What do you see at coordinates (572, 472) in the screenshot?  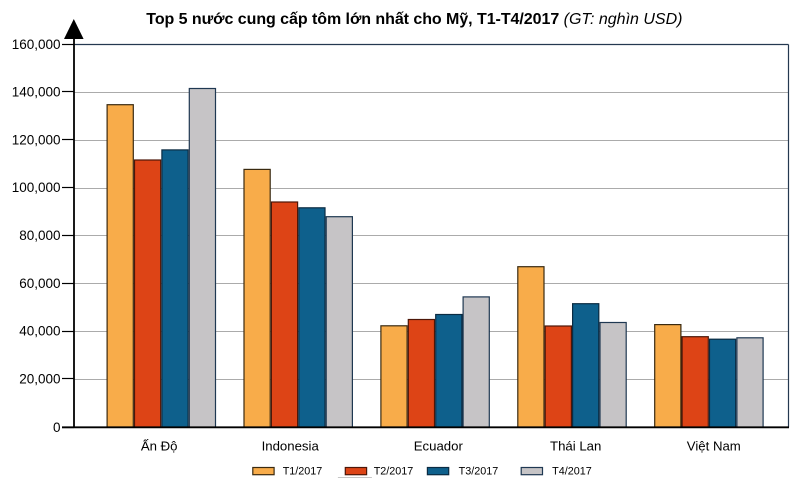 I see `svg-text: T4/2017` at bounding box center [572, 472].